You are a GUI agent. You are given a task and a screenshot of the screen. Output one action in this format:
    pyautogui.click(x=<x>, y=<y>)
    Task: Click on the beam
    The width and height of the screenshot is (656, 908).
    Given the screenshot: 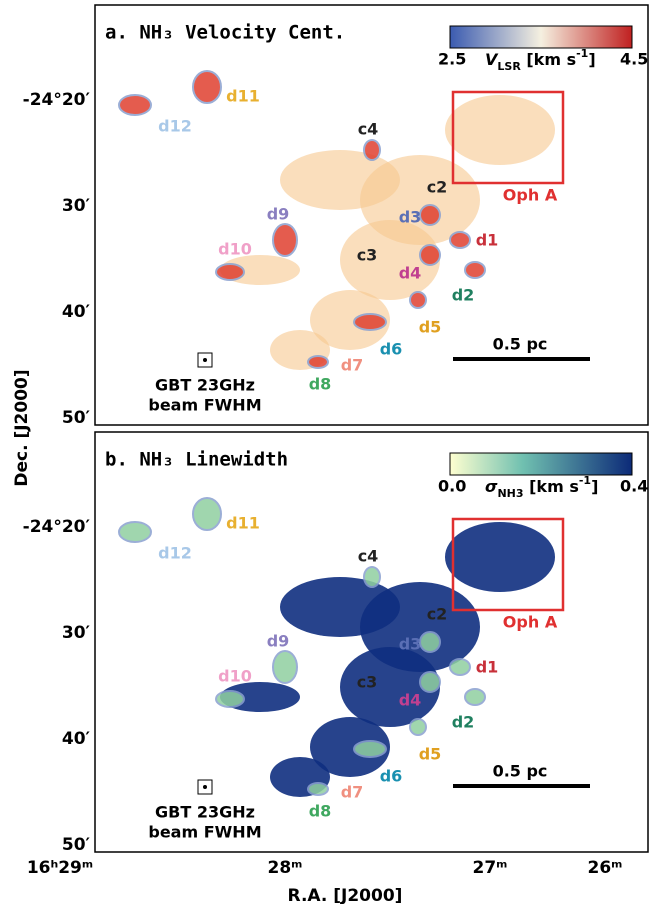 What is the action you would take?
    pyautogui.click(x=205, y=360)
    